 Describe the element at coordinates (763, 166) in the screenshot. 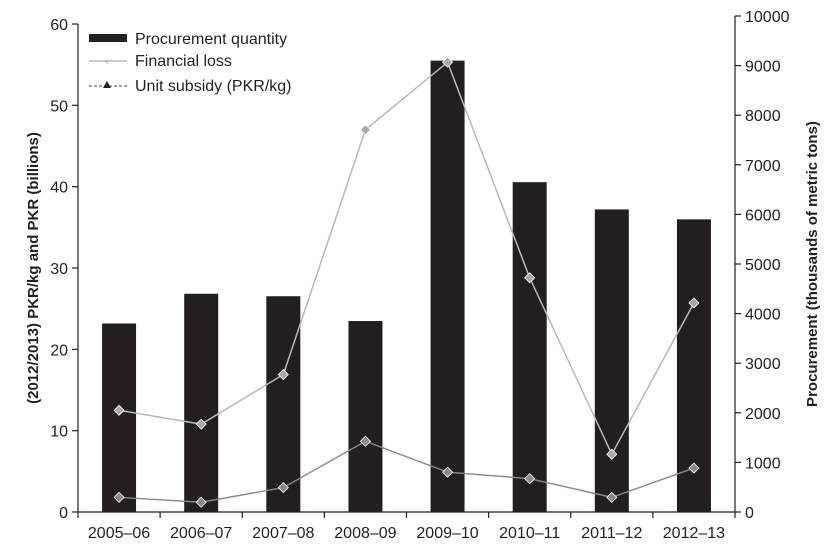

I see `right-tick-label-7: 7000` at that location.